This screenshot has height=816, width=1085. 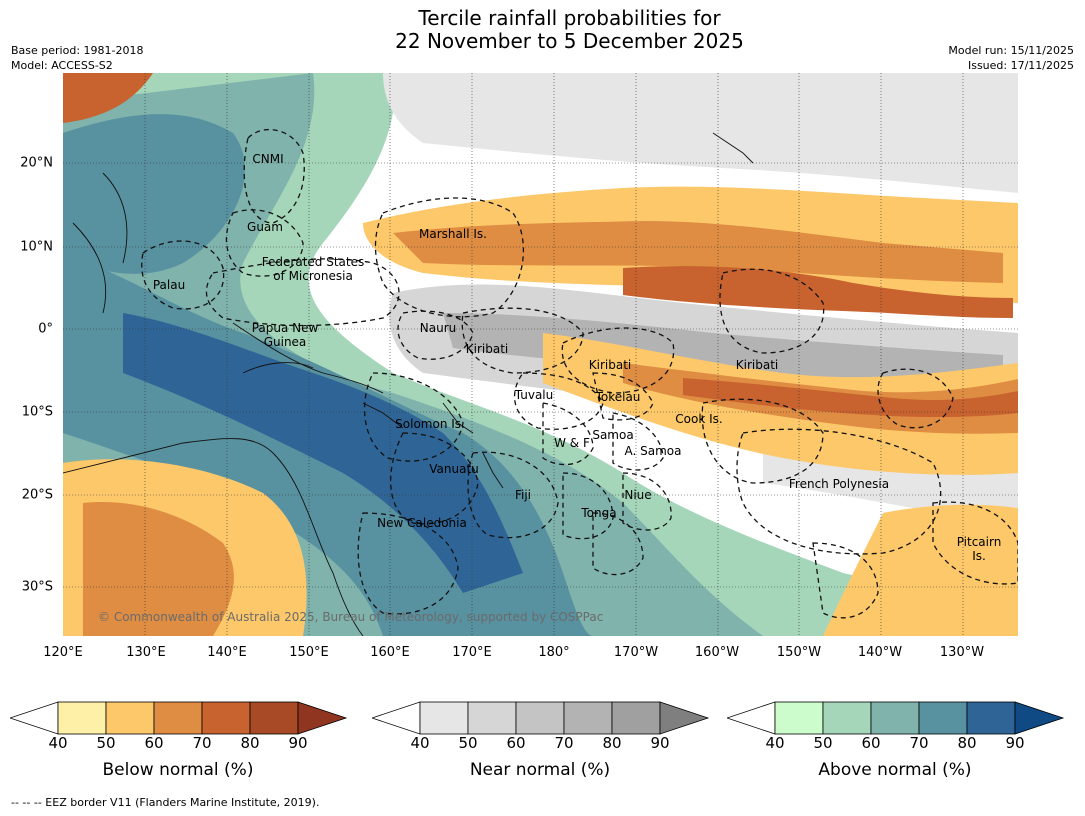 What do you see at coordinates (309, 652) in the screenshot?
I see `x-tick-150e: 150°E` at bounding box center [309, 652].